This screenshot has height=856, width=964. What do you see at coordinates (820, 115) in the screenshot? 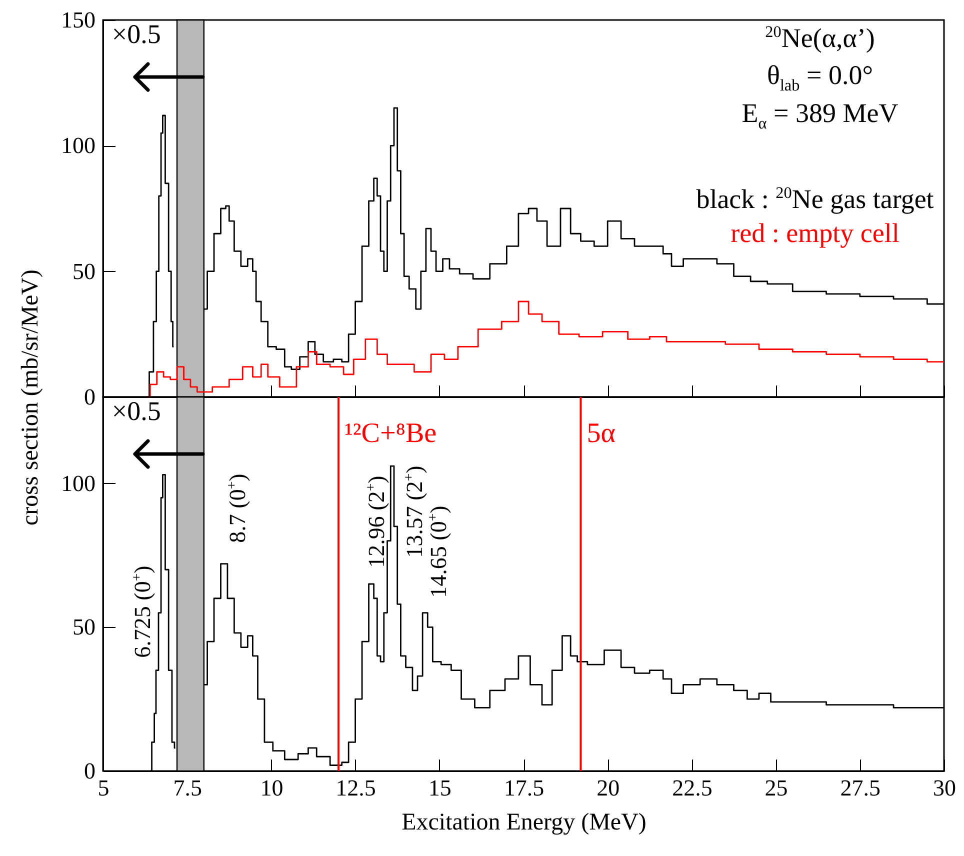
I see `annotation: E$_{α}$ = 389 MeV` at bounding box center [820, 115].